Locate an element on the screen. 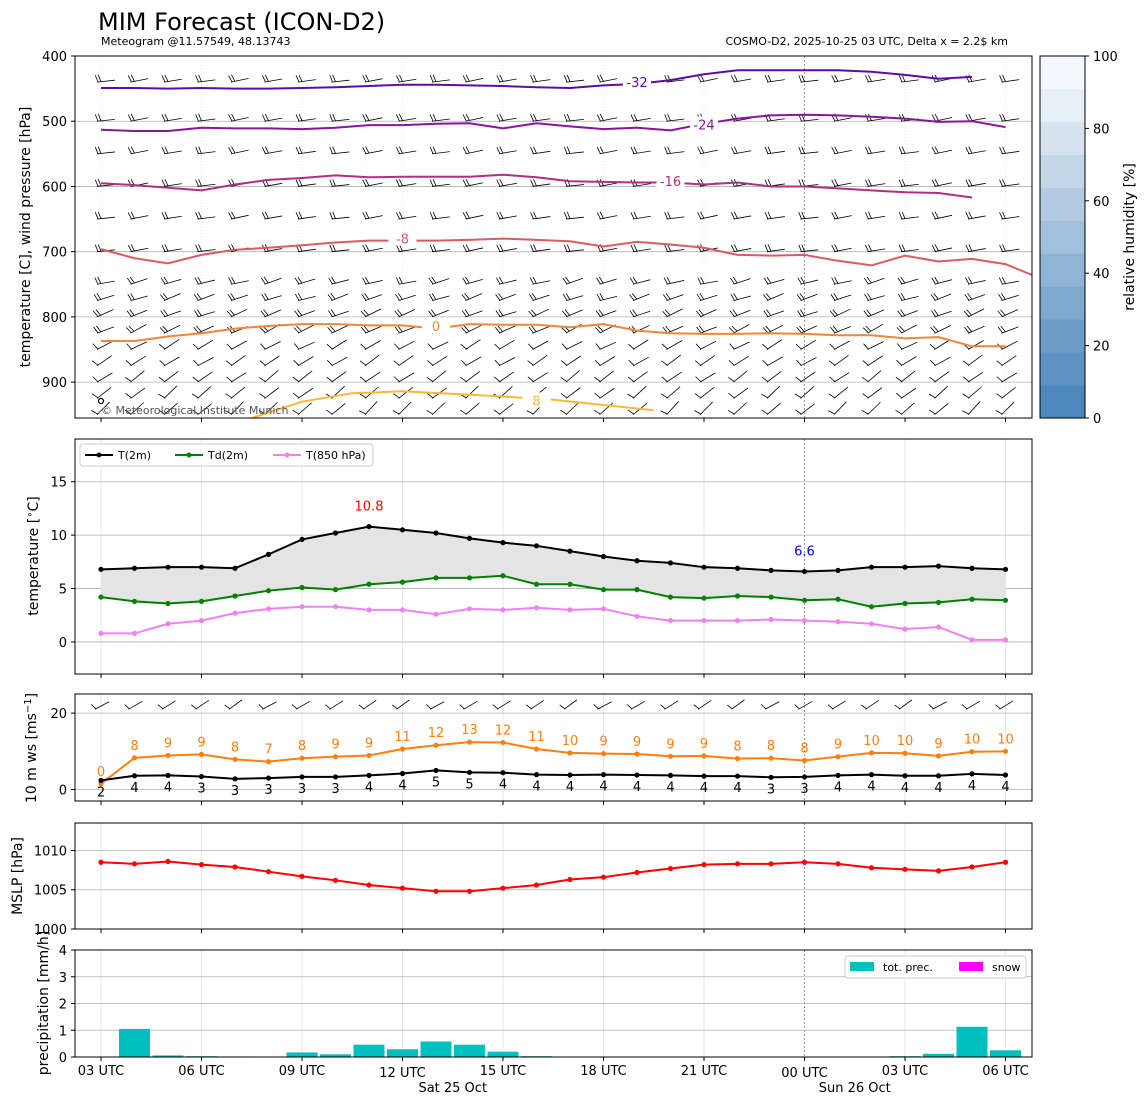  y-tick-label: 20 is located at coordinates (58, 714).